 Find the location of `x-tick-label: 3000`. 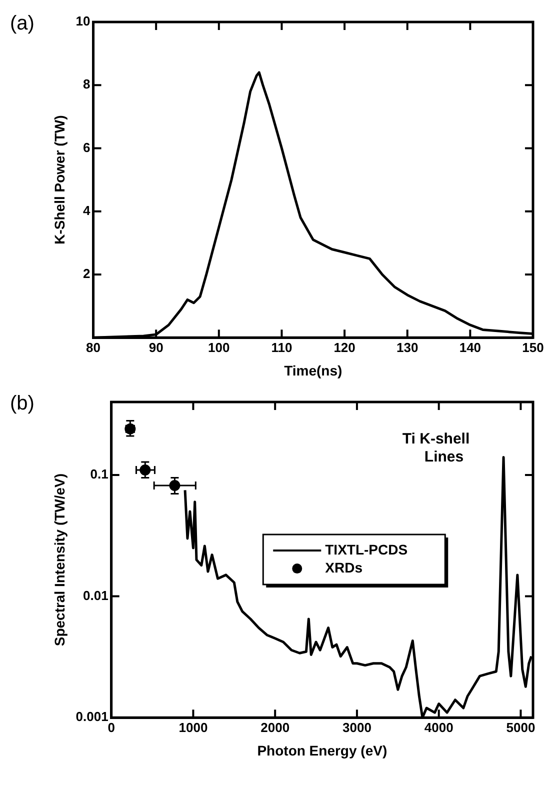

x-tick-label: 3000 is located at coordinates (357, 727).